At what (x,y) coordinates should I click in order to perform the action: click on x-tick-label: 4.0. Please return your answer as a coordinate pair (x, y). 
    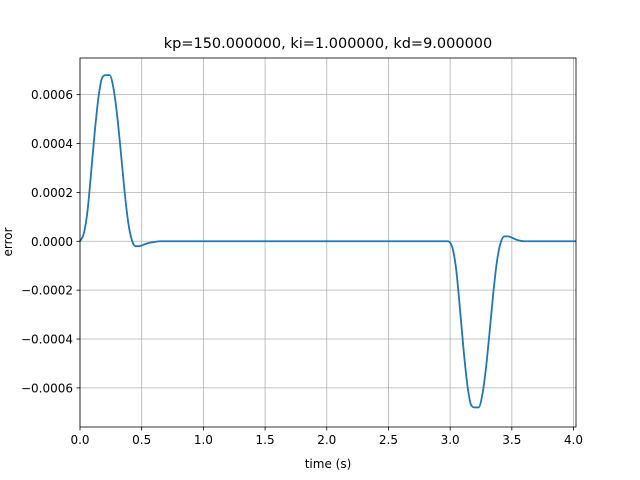
    Looking at the image, I should click on (573, 440).